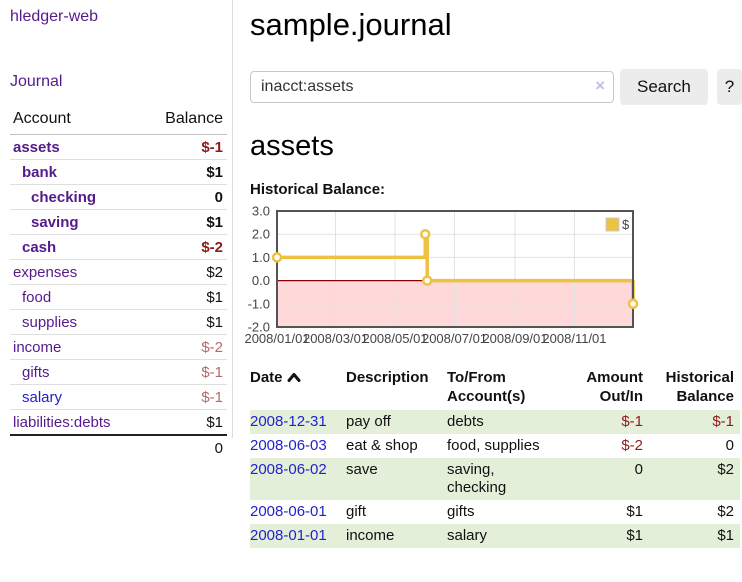  What do you see at coordinates (184, 347) in the screenshot?
I see `account-balance: $-2` at bounding box center [184, 347].